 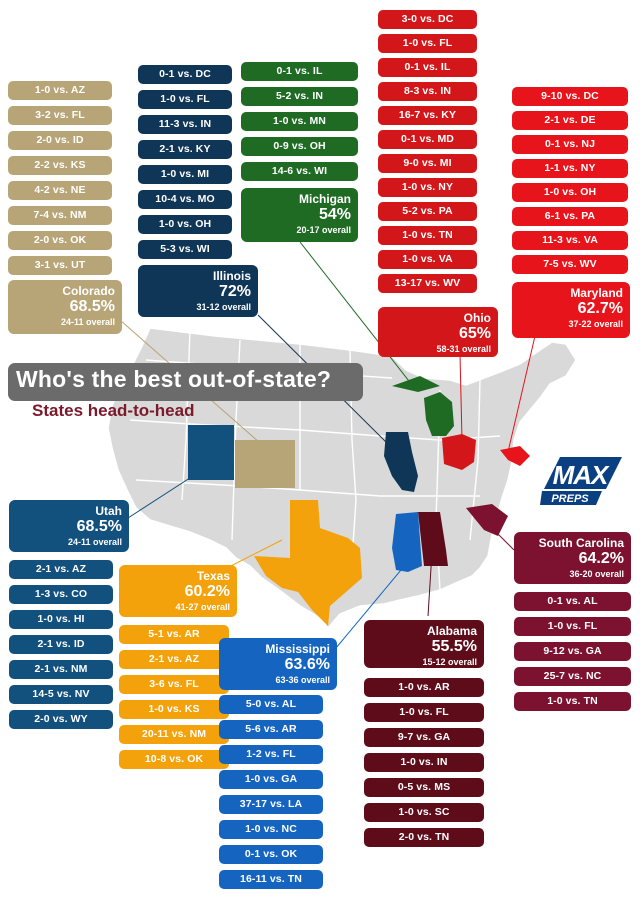 What do you see at coordinates (427, 67) in the screenshot?
I see `ohio-record: 0-1 vs. IL` at bounding box center [427, 67].